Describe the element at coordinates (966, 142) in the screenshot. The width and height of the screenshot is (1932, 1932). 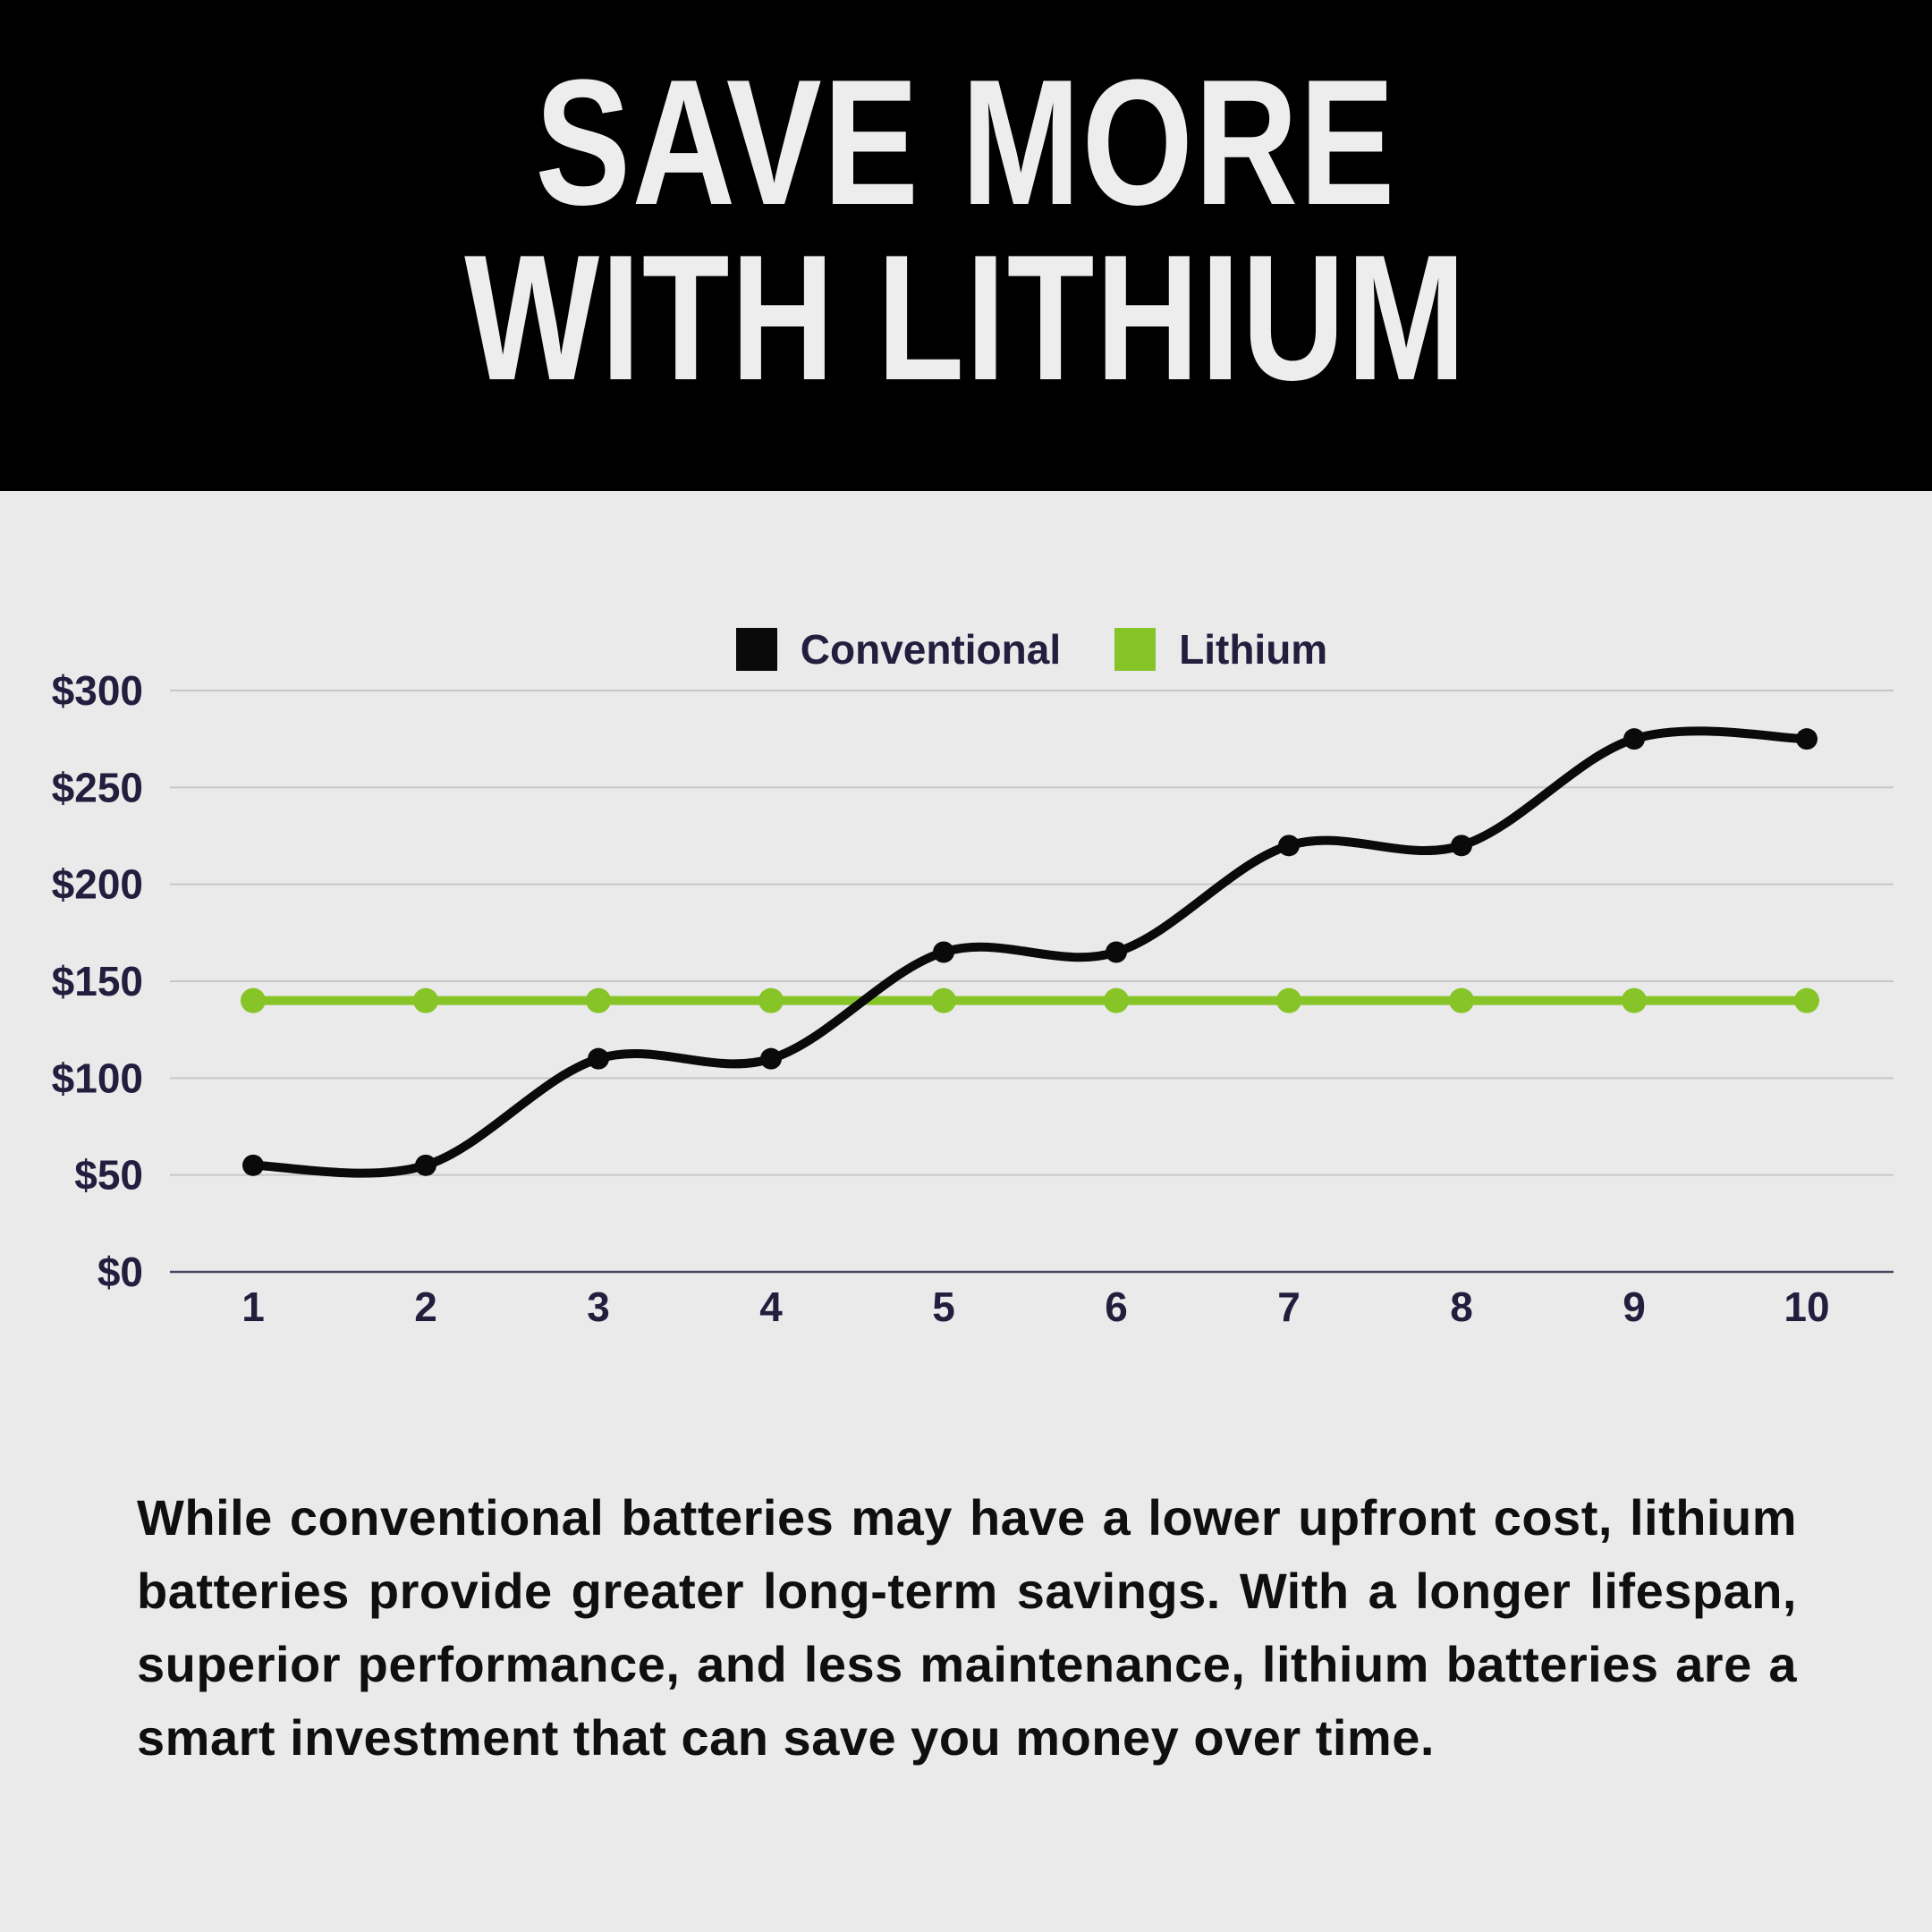
I see `page-title-line-1: SAVE MORE` at that location.